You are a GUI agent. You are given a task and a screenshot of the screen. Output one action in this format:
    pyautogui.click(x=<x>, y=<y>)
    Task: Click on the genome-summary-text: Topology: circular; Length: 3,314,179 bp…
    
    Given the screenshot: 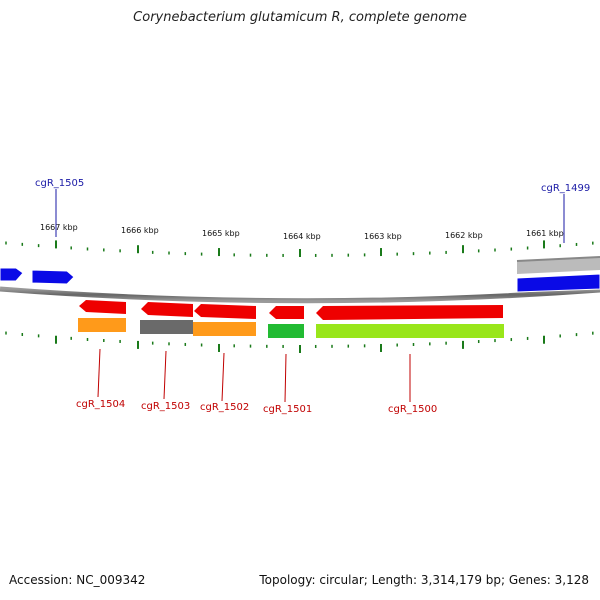 What is the action you would take?
    pyautogui.click(x=424, y=580)
    